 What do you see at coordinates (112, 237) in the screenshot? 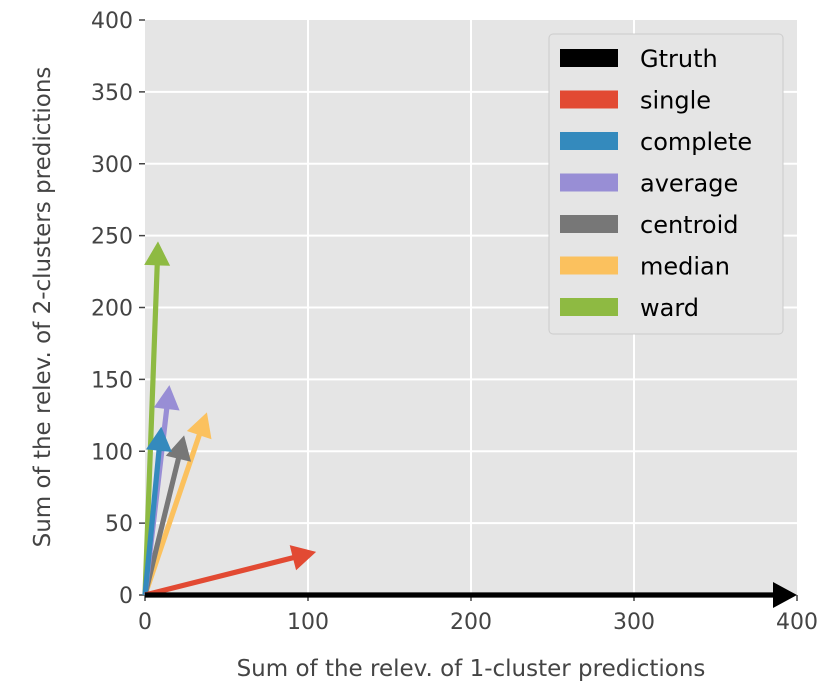
I see `y-tick-label: 250` at bounding box center [112, 237].